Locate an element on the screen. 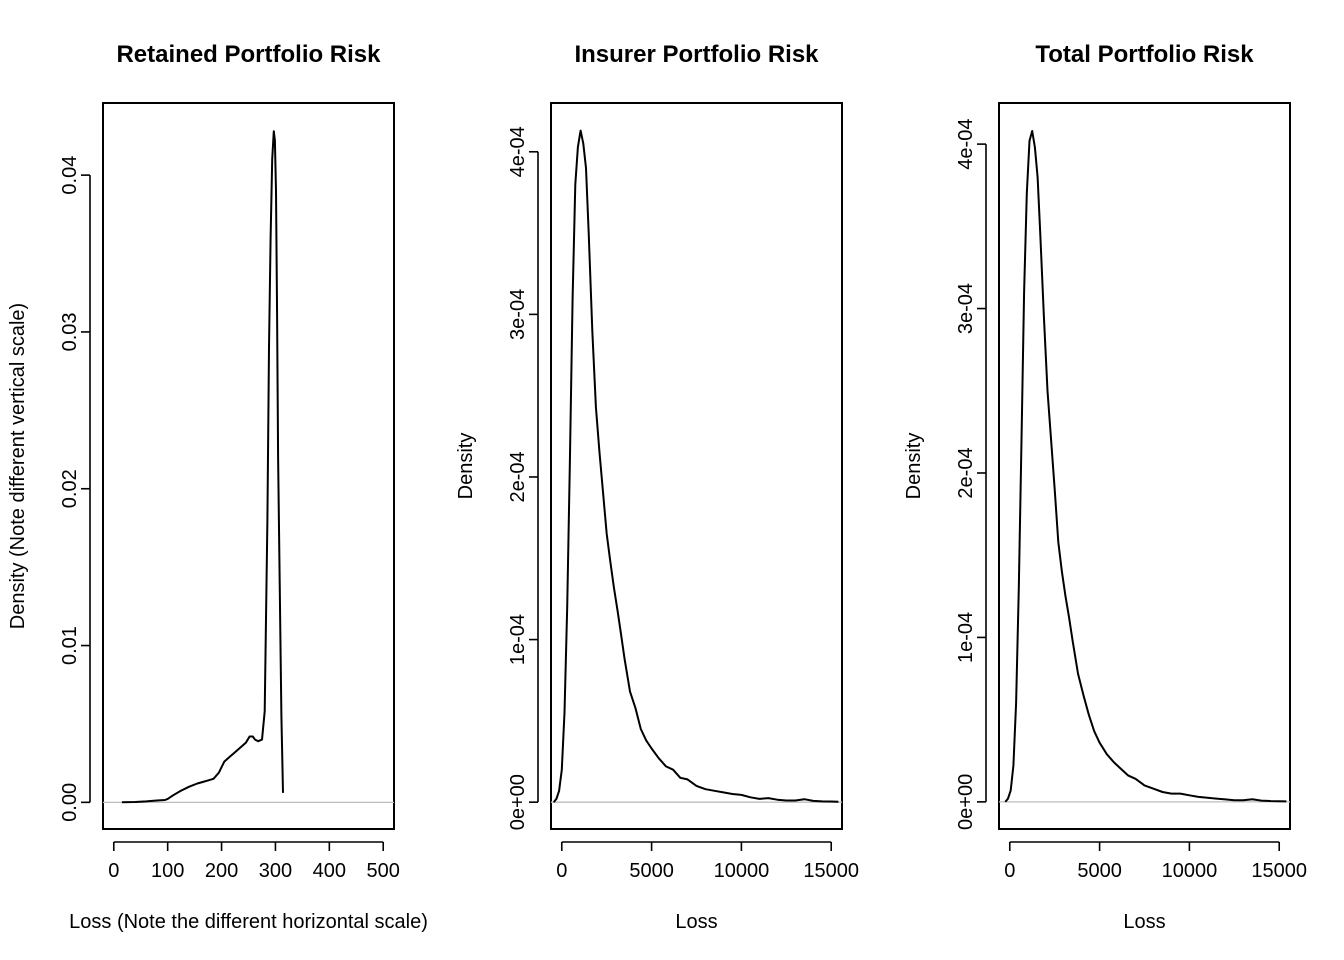 This screenshot has height=960, width=1344. y-tick-label: 0.00 is located at coordinates (70, 802).